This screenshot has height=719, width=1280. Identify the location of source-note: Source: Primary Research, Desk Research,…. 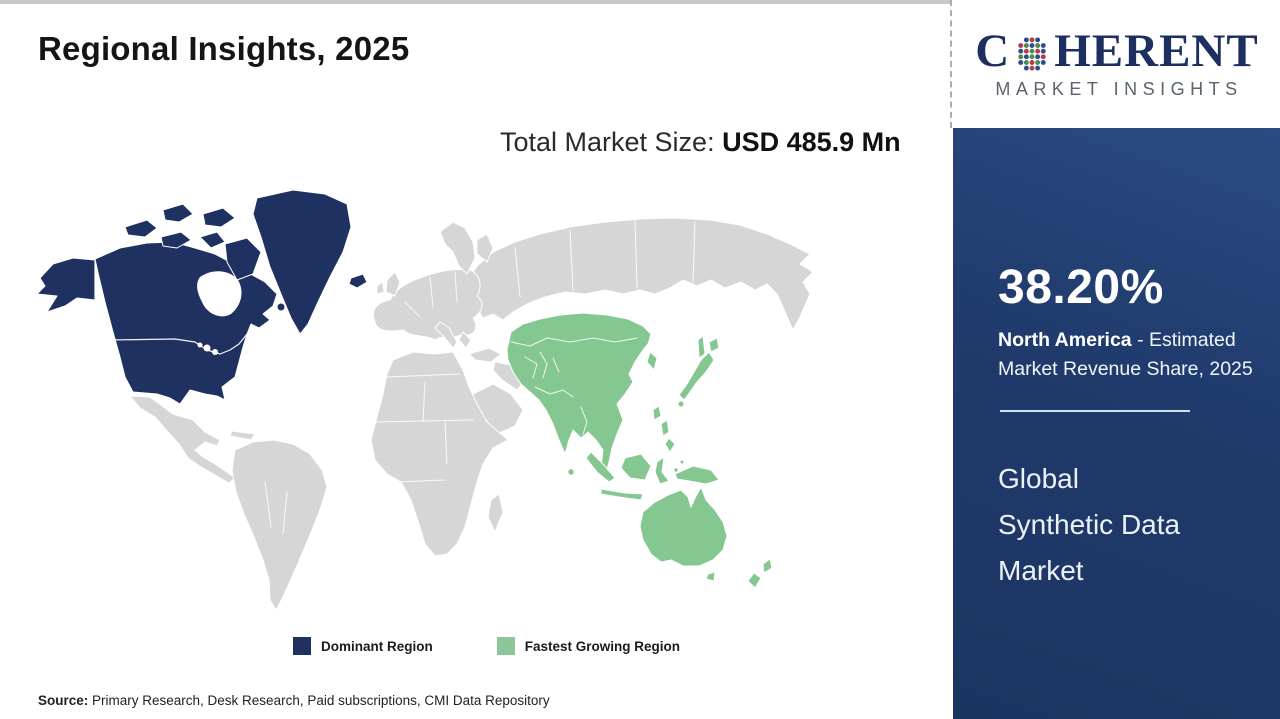
(294, 700).